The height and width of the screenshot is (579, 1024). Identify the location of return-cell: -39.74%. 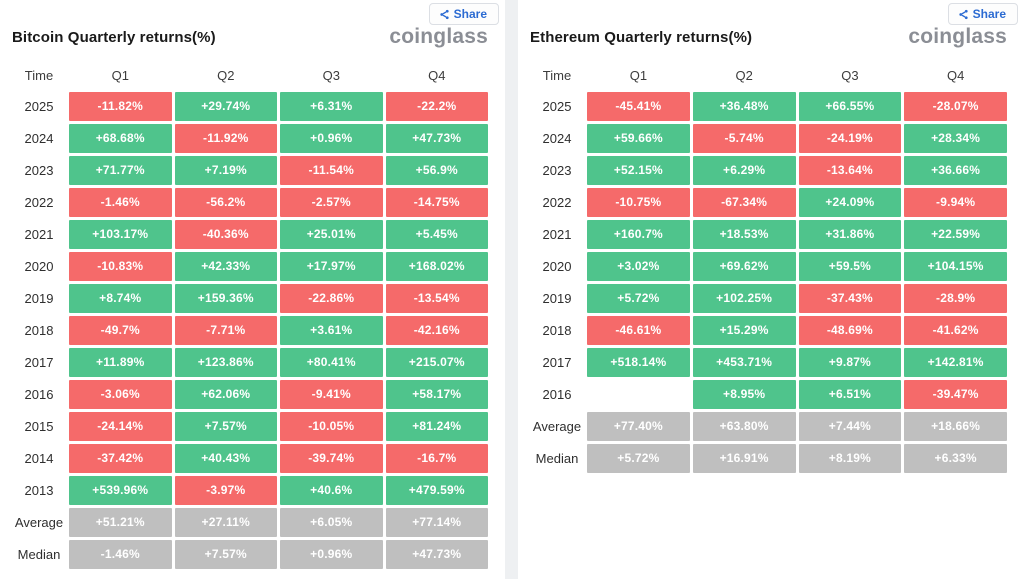
(331, 458).